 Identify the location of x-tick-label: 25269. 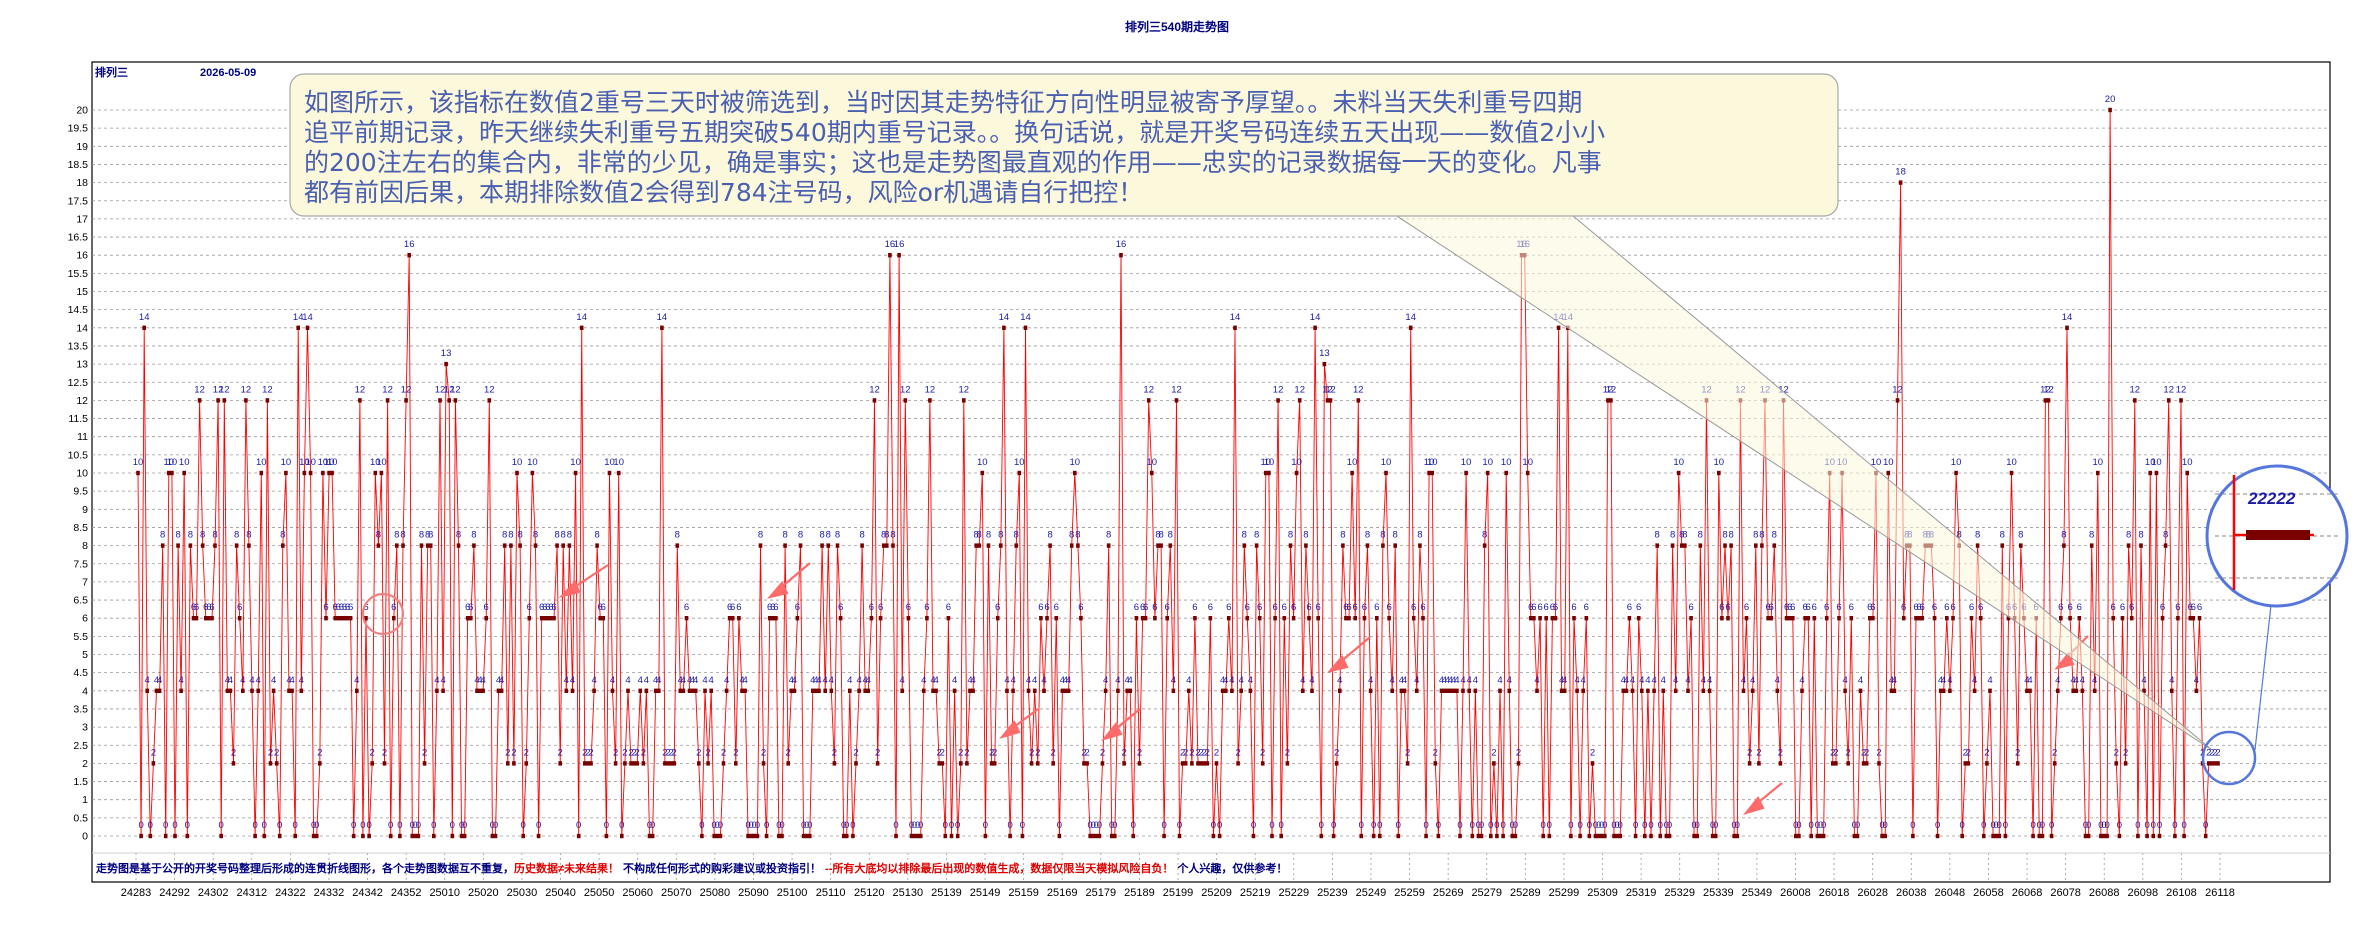
(1448, 893).